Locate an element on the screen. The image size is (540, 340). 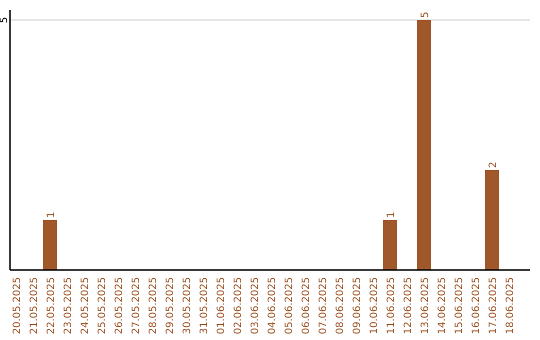
x-tick-label: 12.06.2025 is located at coordinates (408, 305).